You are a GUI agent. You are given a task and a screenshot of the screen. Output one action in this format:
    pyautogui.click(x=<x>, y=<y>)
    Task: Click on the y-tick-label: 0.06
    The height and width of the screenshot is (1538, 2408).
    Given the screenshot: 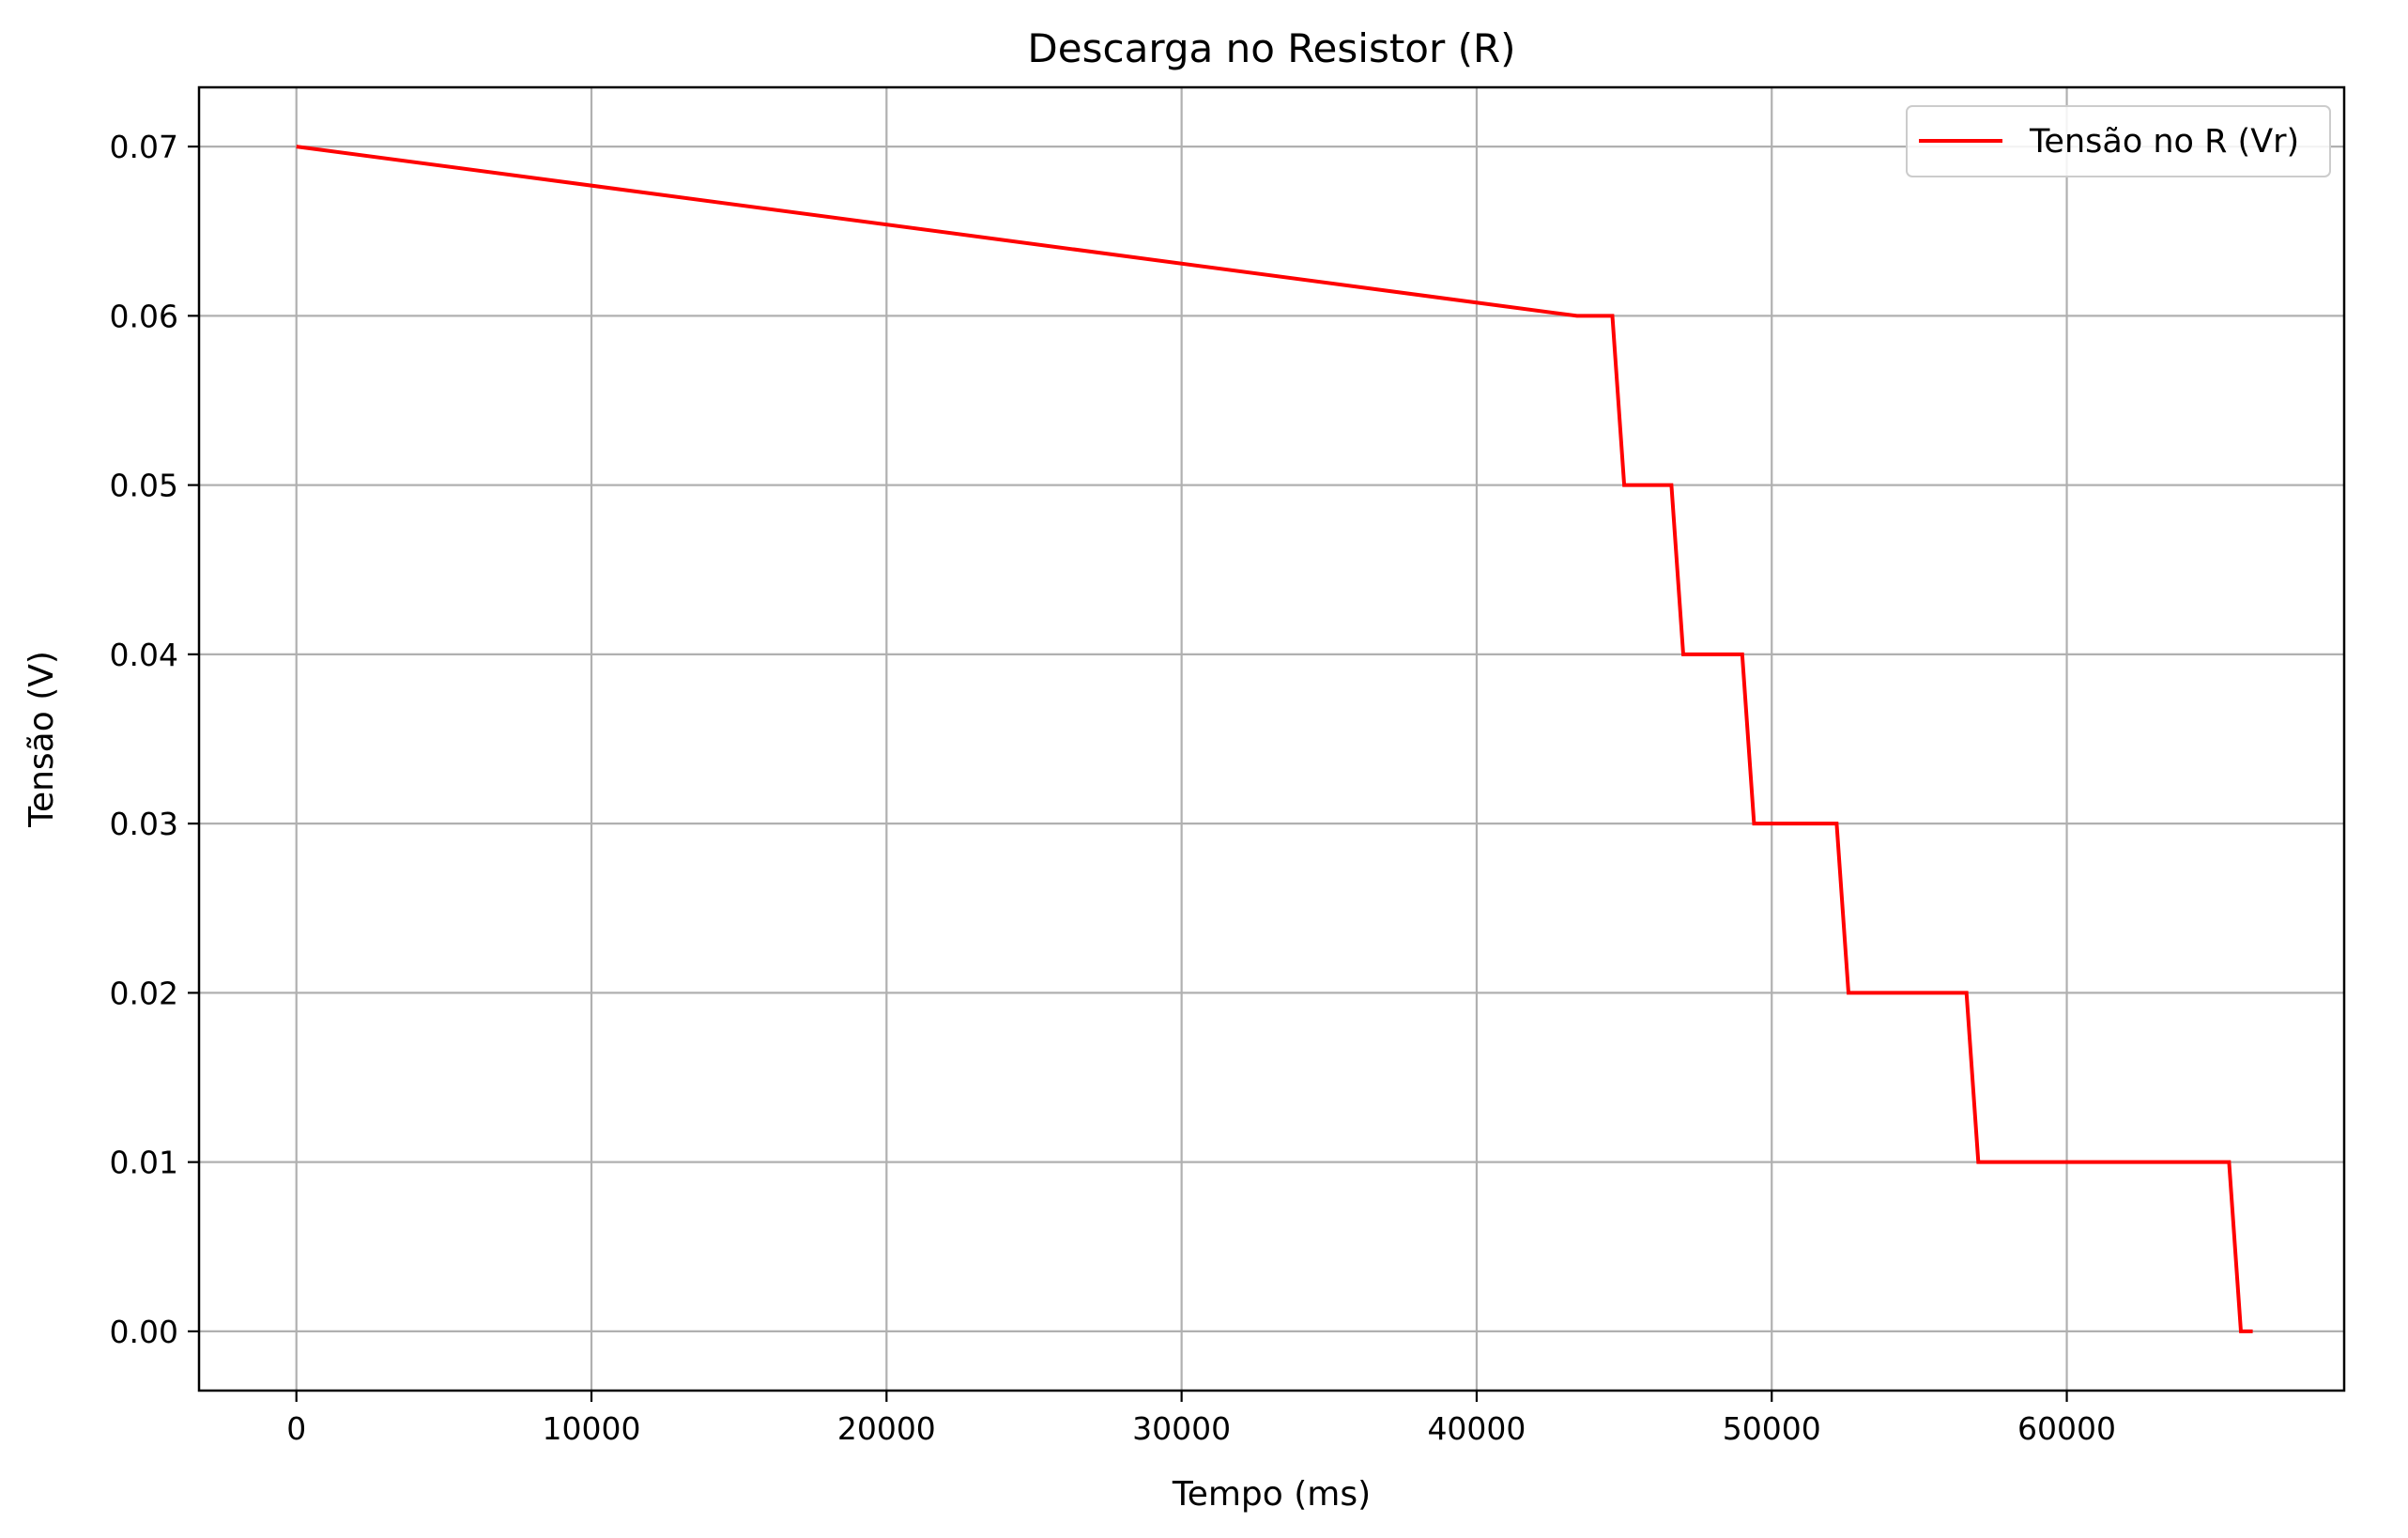 What is the action you would take?
    pyautogui.click(x=144, y=316)
    